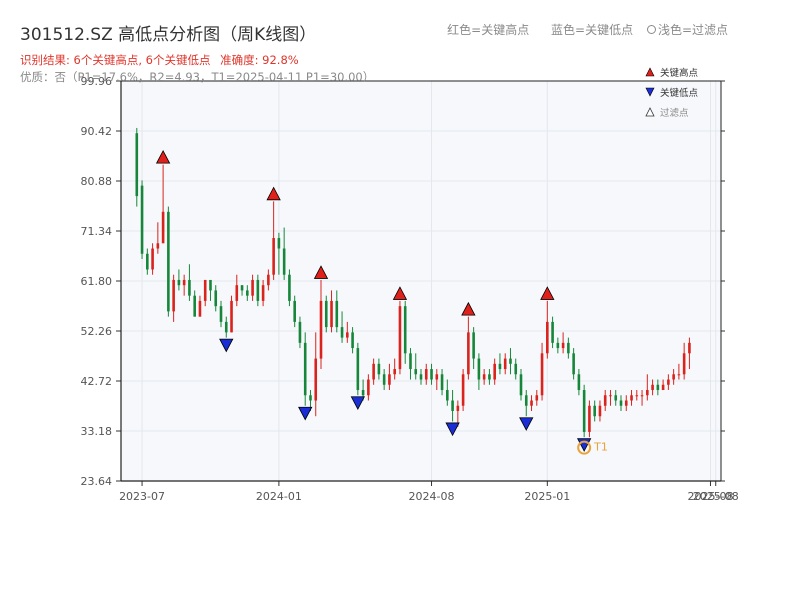  What do you see at coordinates (672, 73) in the screenshot?
I see `legend-item: 关键高点` at bounding box center [672, 73].